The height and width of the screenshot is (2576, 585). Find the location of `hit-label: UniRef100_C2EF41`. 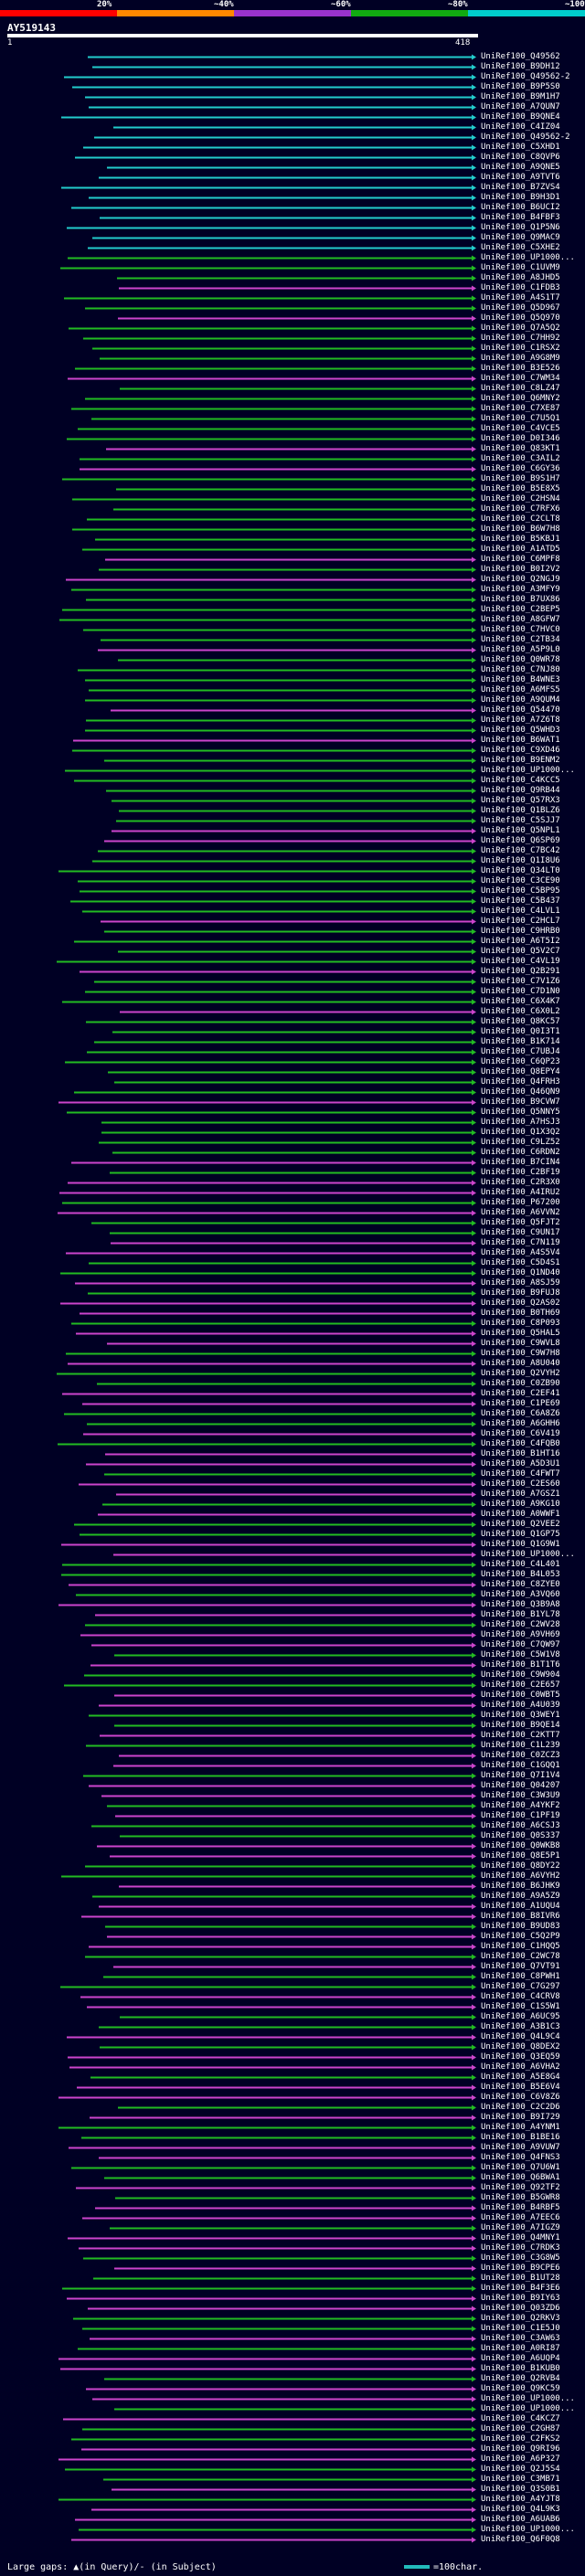

hit-label: UniRef100_C2EF41 is located at coordinates (520, 1393).